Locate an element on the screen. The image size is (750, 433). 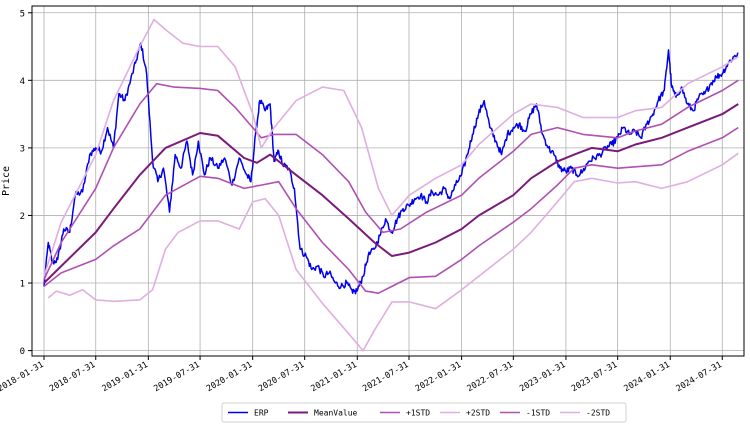
legend: ERP MeanValue +1STD +2STD -1STD -2STD is located at coordinates (424, 412).